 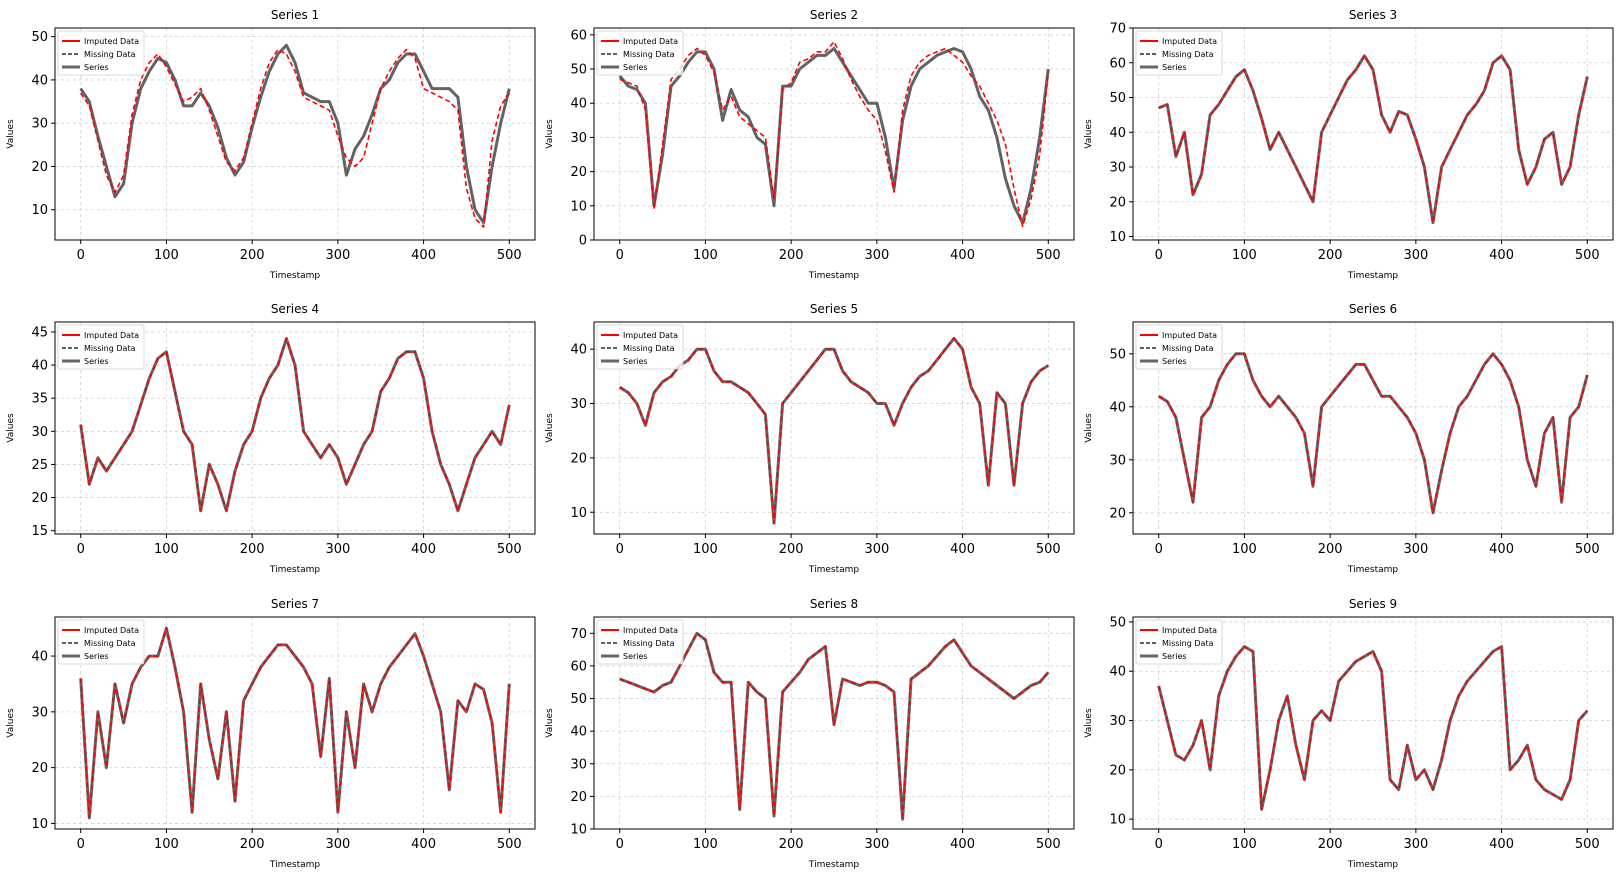 What do you see at coordinates (834, 604) in the screenshot?
I see `chart-title: Series 8` at bounding box center [834, 604].